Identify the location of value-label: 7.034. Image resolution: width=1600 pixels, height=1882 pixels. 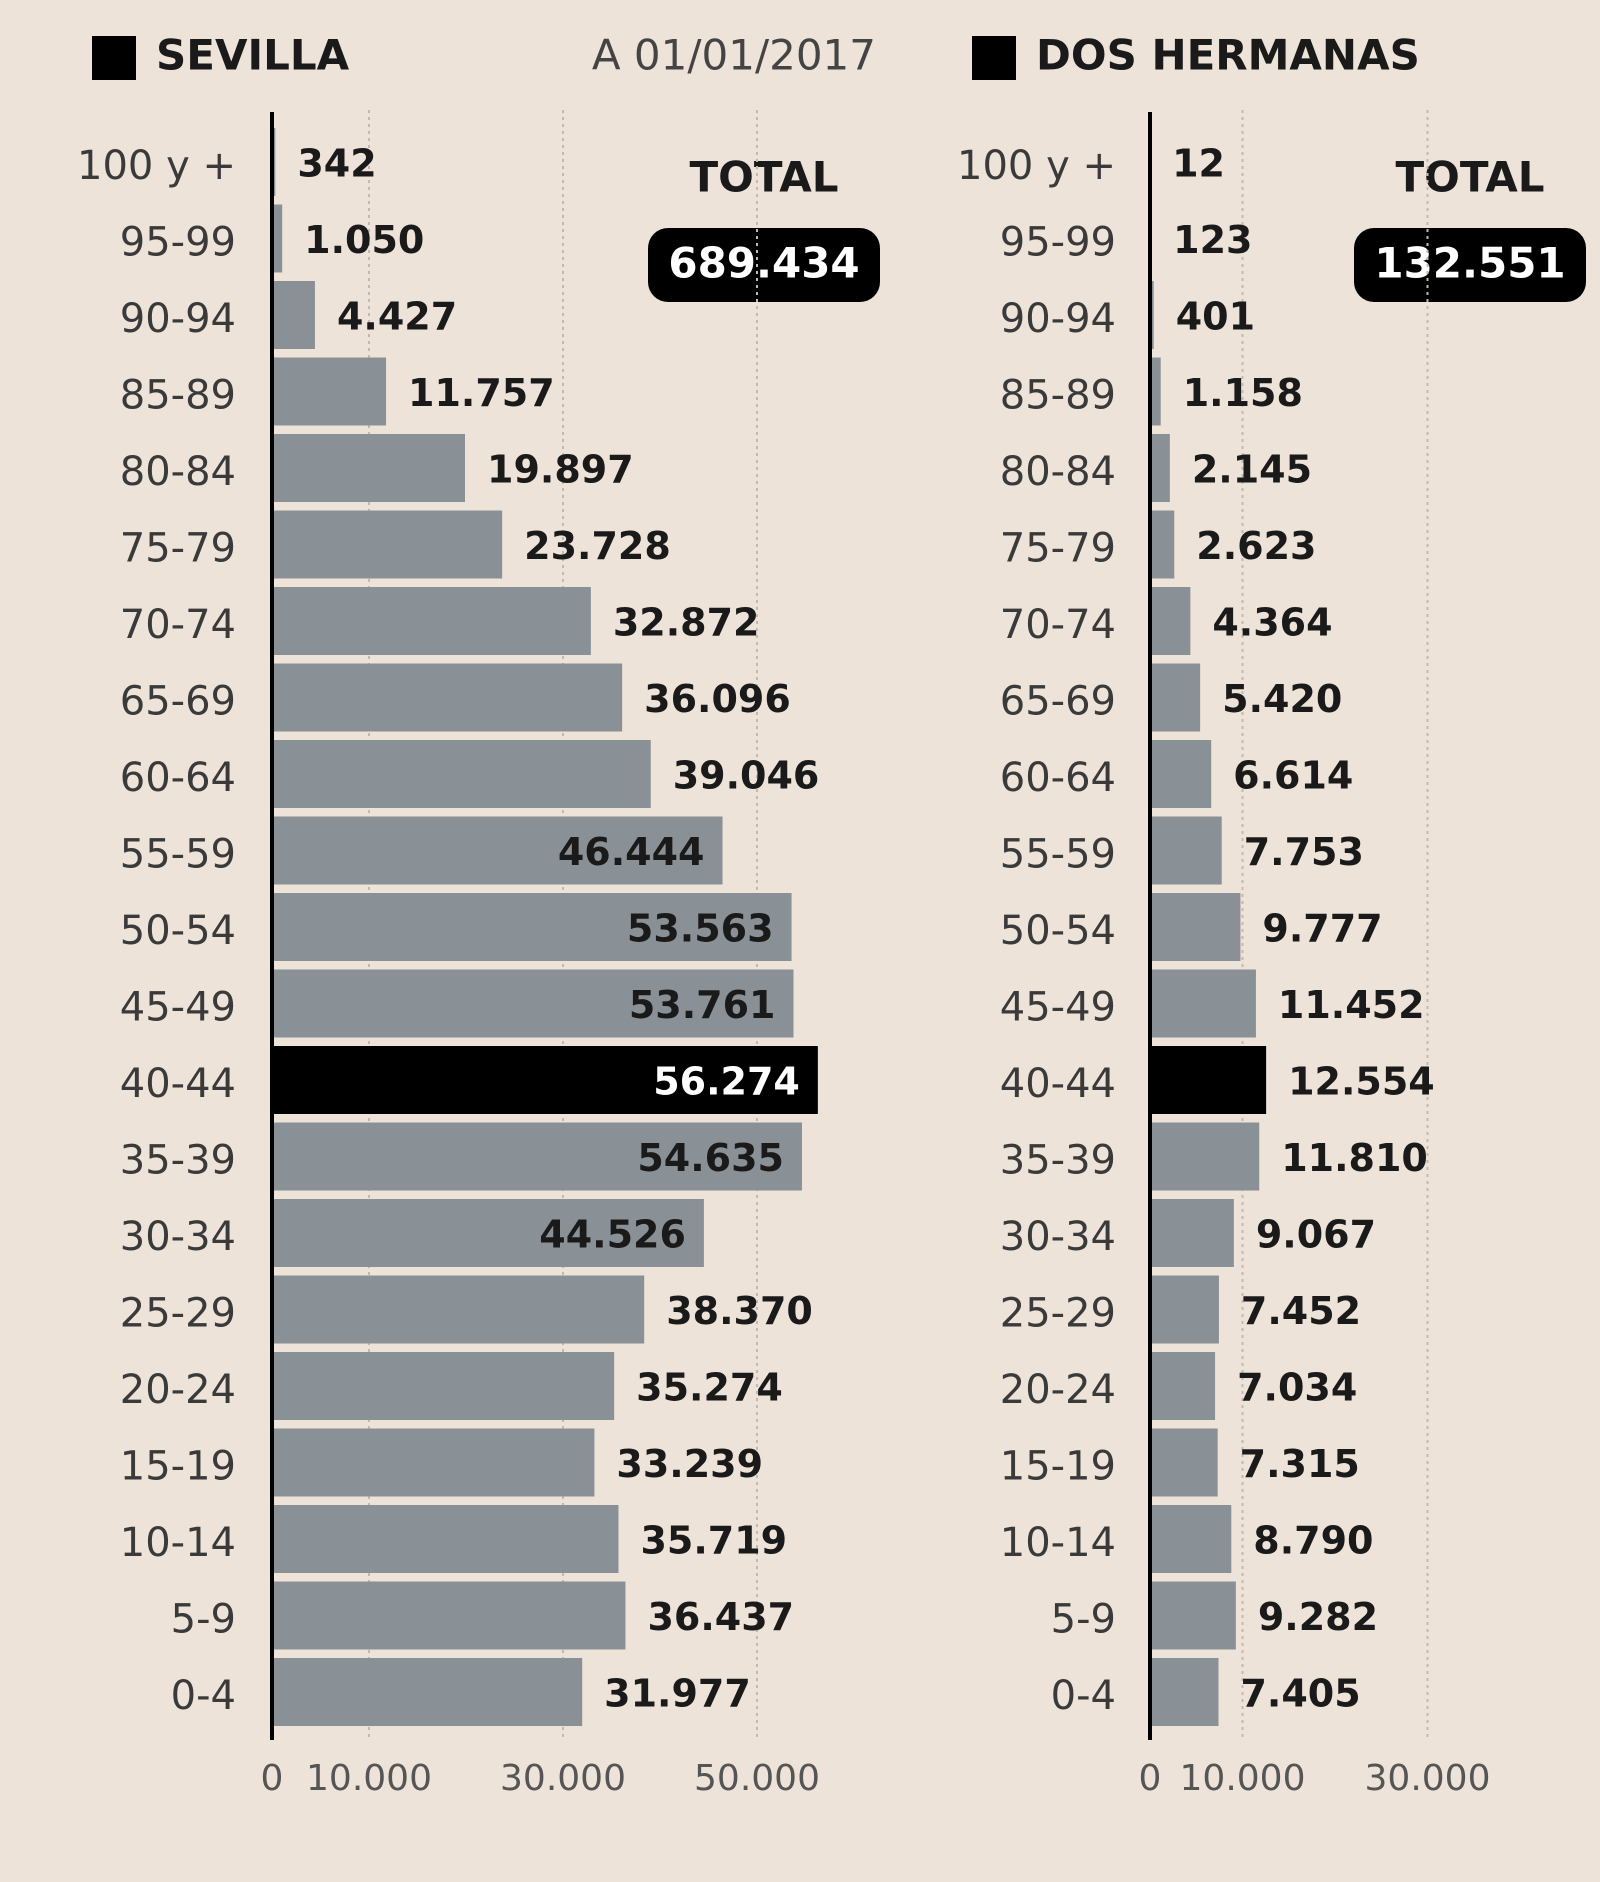
(1297, 1388).